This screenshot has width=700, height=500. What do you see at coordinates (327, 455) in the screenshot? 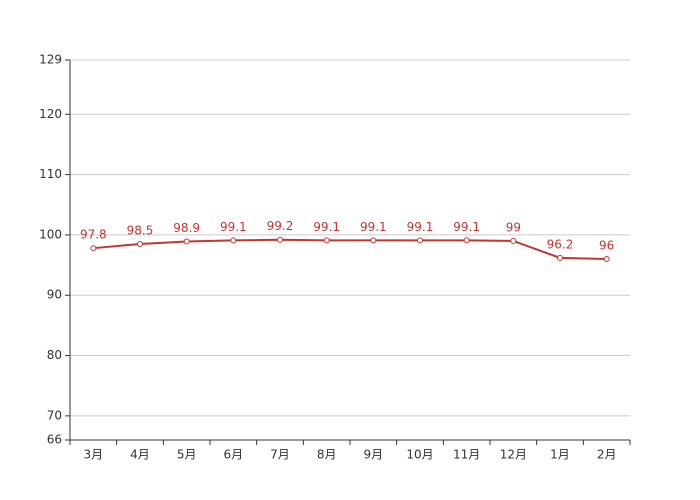
I see `x-tick-label: 8月` at bounding box center [327, 455].